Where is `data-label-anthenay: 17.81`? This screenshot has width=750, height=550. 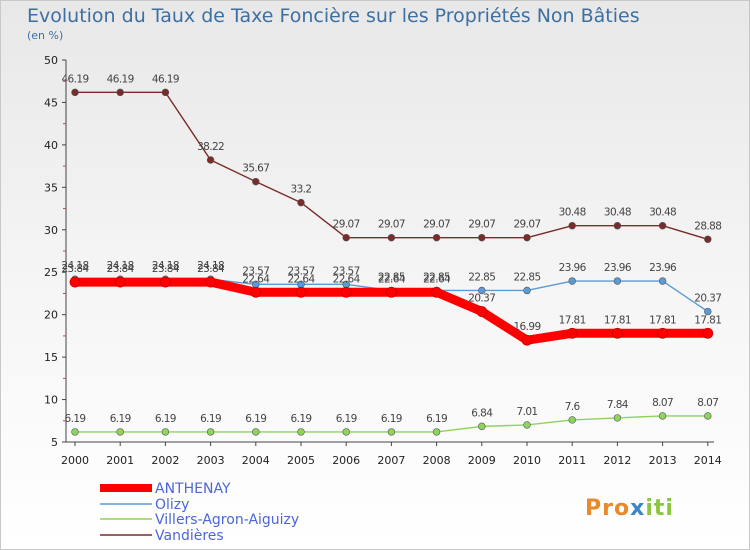 data-label-anthenay: 17.81 is located at coordinates (662, 320).